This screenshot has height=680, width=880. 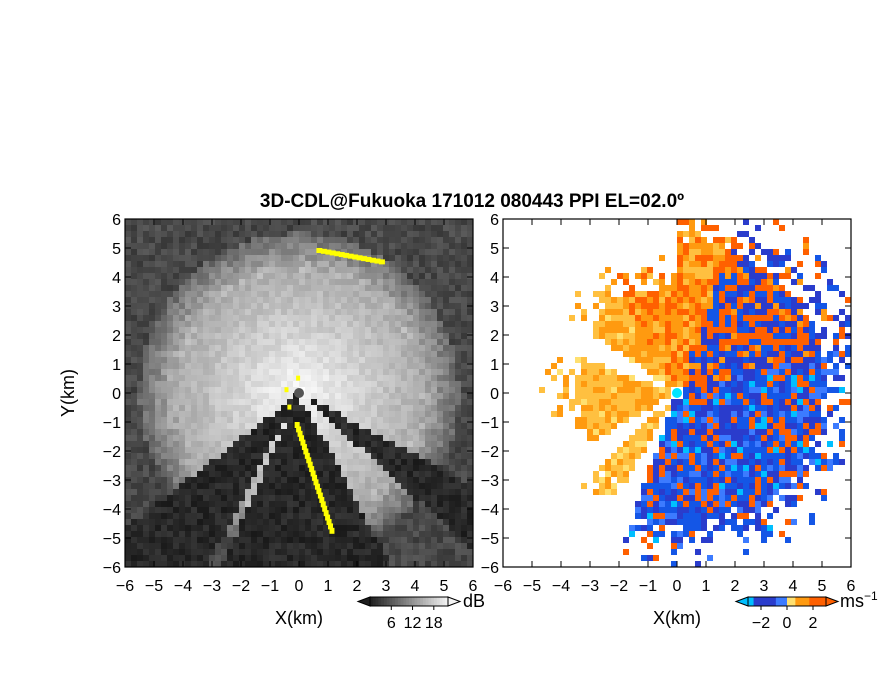 I want to click on colorbar-segment, so click(x=419, y=601).